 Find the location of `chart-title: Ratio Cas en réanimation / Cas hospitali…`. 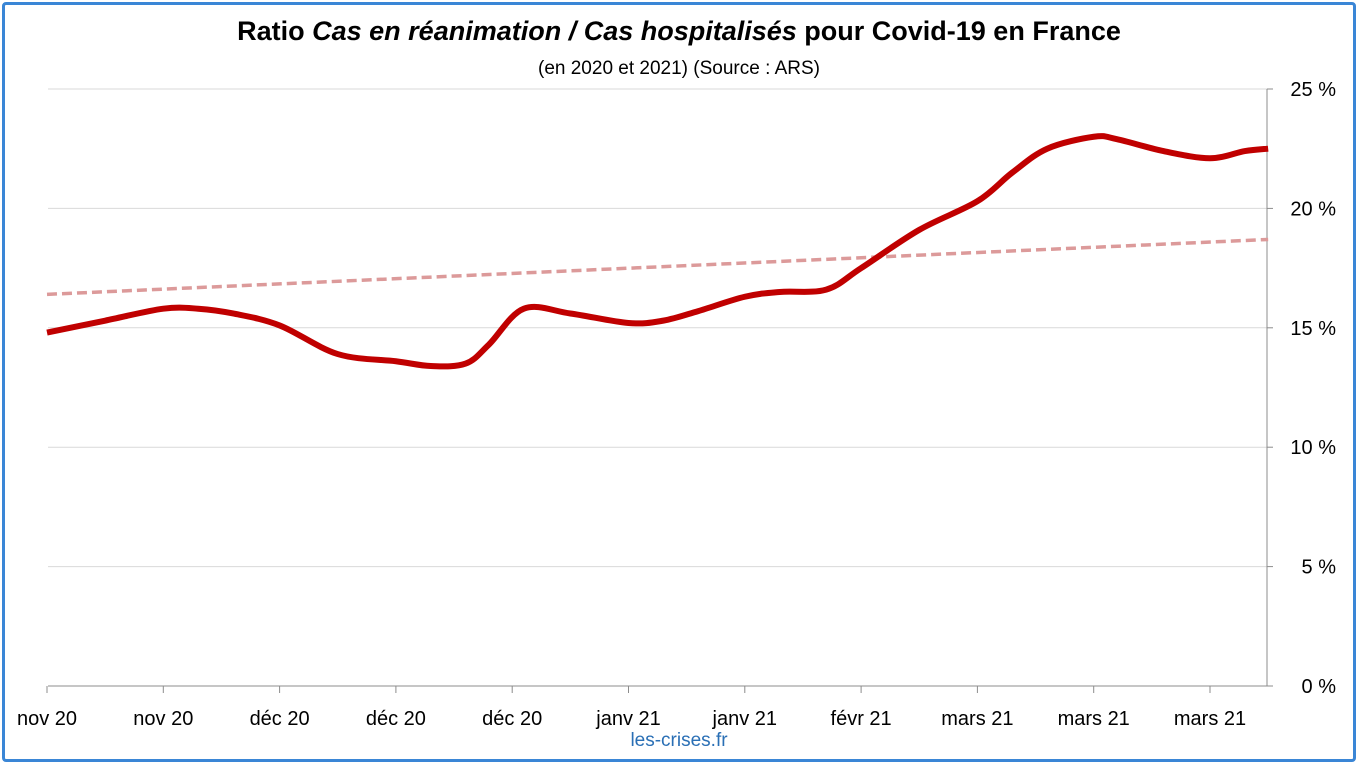

chart-title: Ratio Cas en réanimation / Cas hospitali… is located at coordinates (679, 31).